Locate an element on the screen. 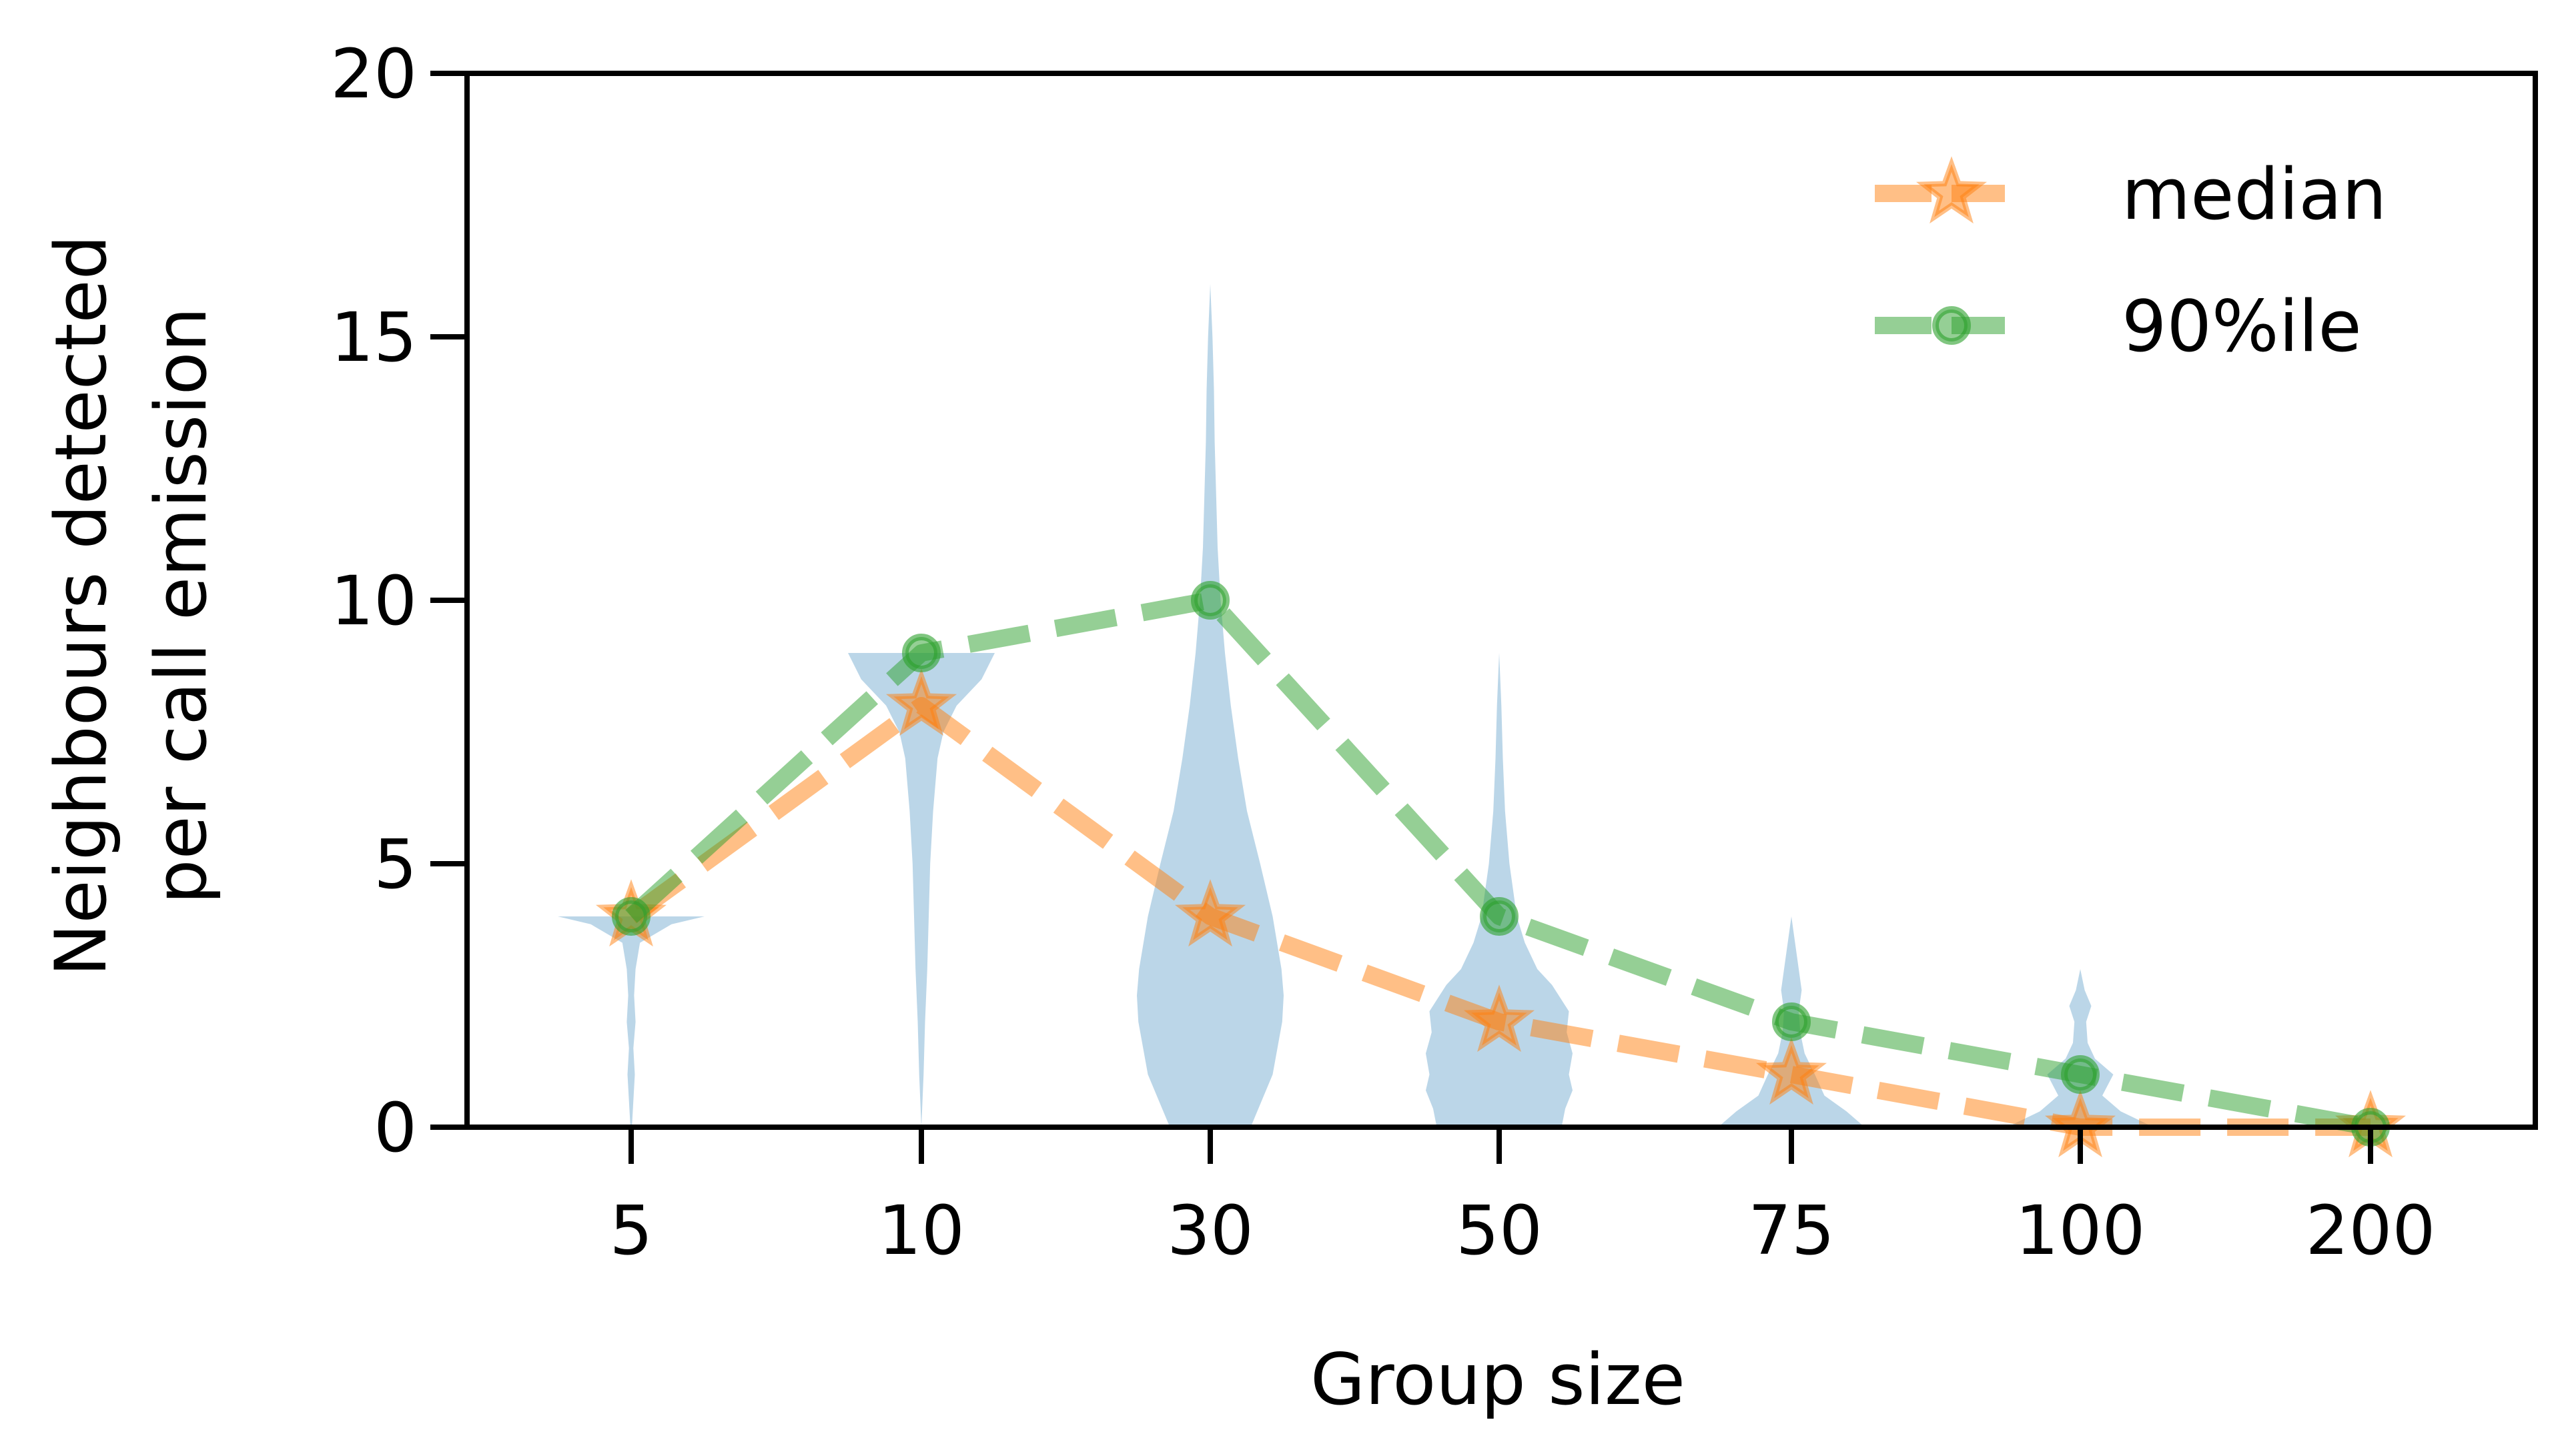 Image resolution: width=2566 pixels, height=1456 pixels. x-tick-label-200: 200 is located at coordinates (2371, 1231).